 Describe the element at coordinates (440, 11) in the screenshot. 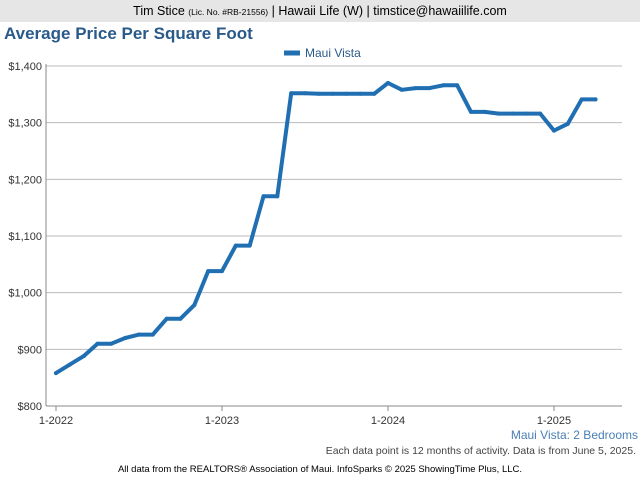

I see `agent-email: timstice@hawaiilife.com` at that location.